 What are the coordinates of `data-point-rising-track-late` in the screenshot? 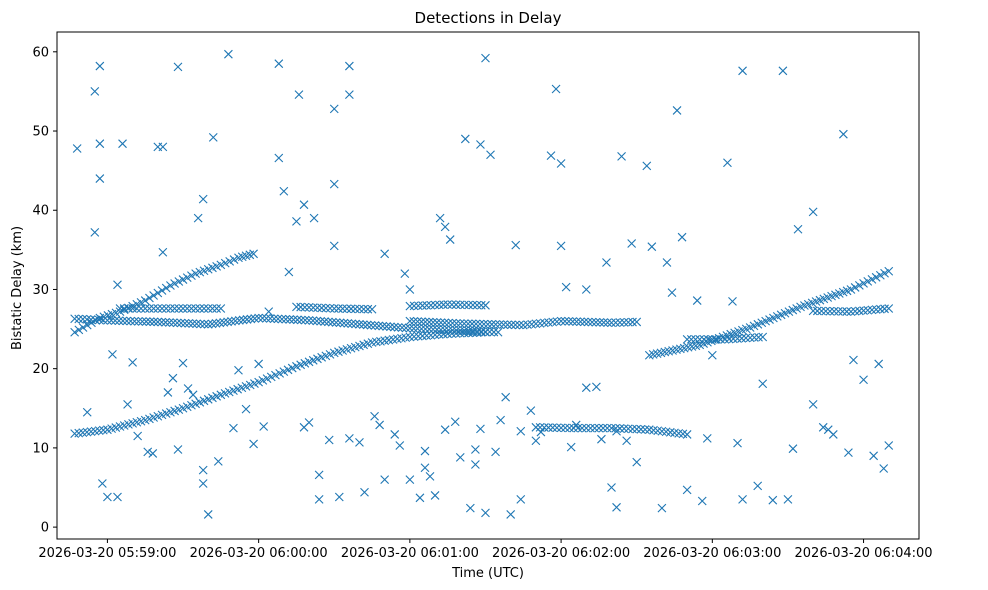 It's located at (880, 275).